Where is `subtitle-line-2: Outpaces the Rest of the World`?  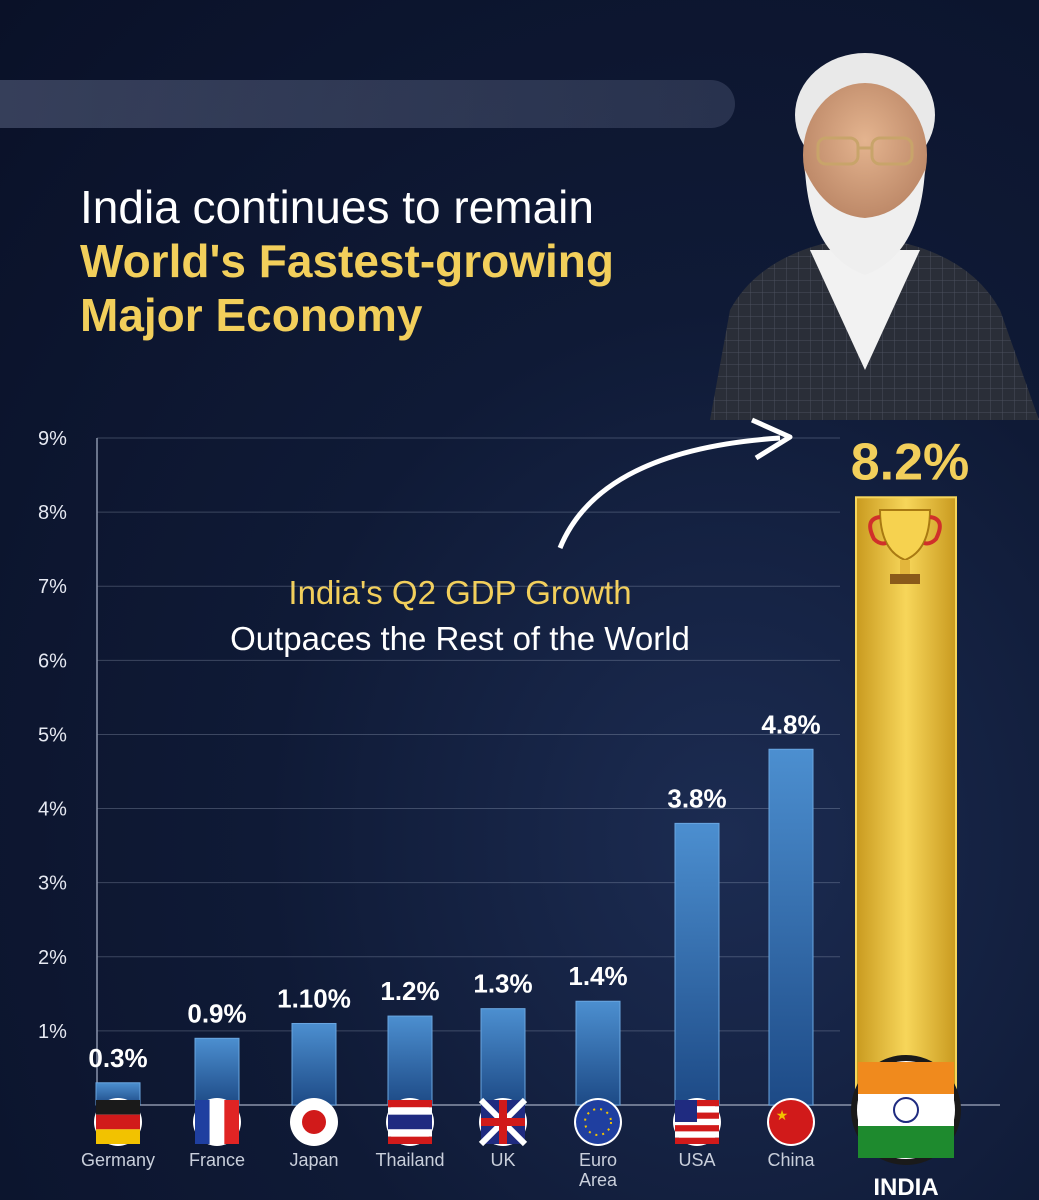
subtitle-line-2: Outpaces the Rest of the World is located at coordinates (460, 638).